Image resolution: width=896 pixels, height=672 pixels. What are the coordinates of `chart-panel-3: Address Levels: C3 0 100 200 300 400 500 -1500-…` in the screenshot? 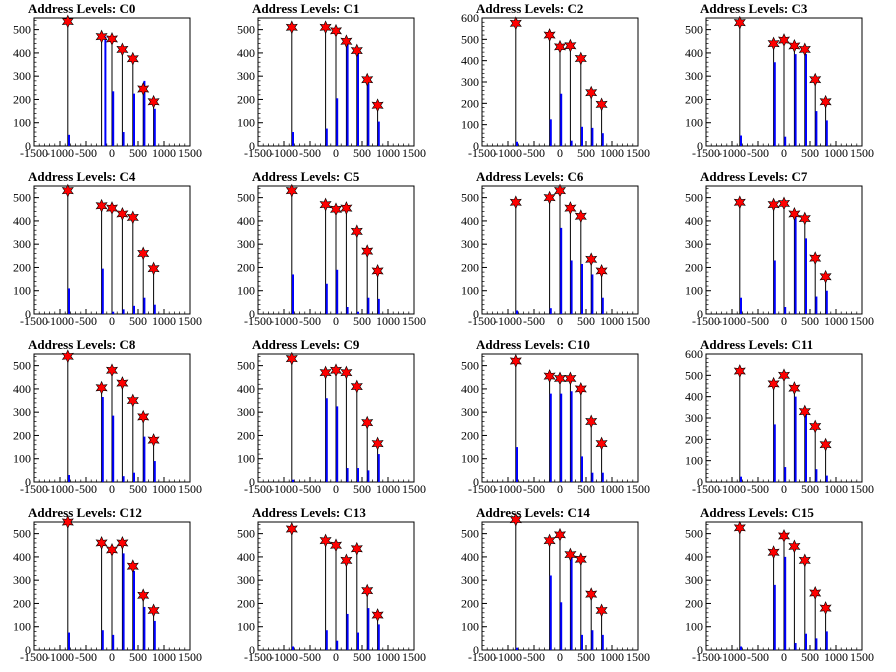 It's located at (784, 84).